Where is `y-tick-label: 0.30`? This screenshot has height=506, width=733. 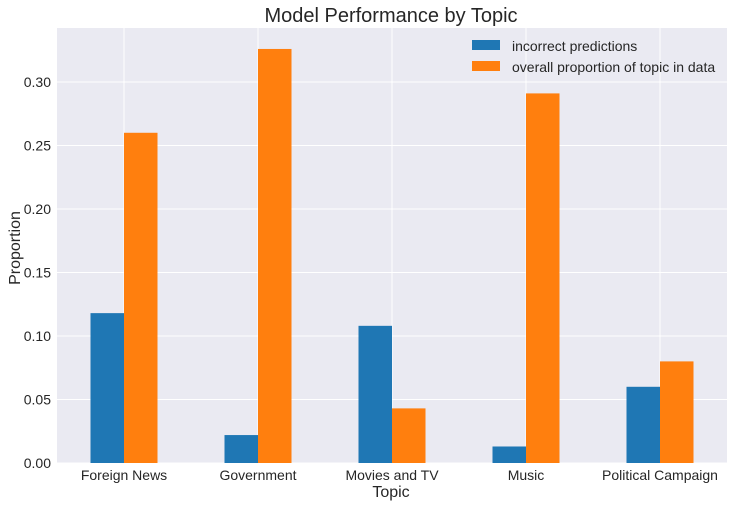 y-tick-label: 0.30 is located at coordinates (37, 82).